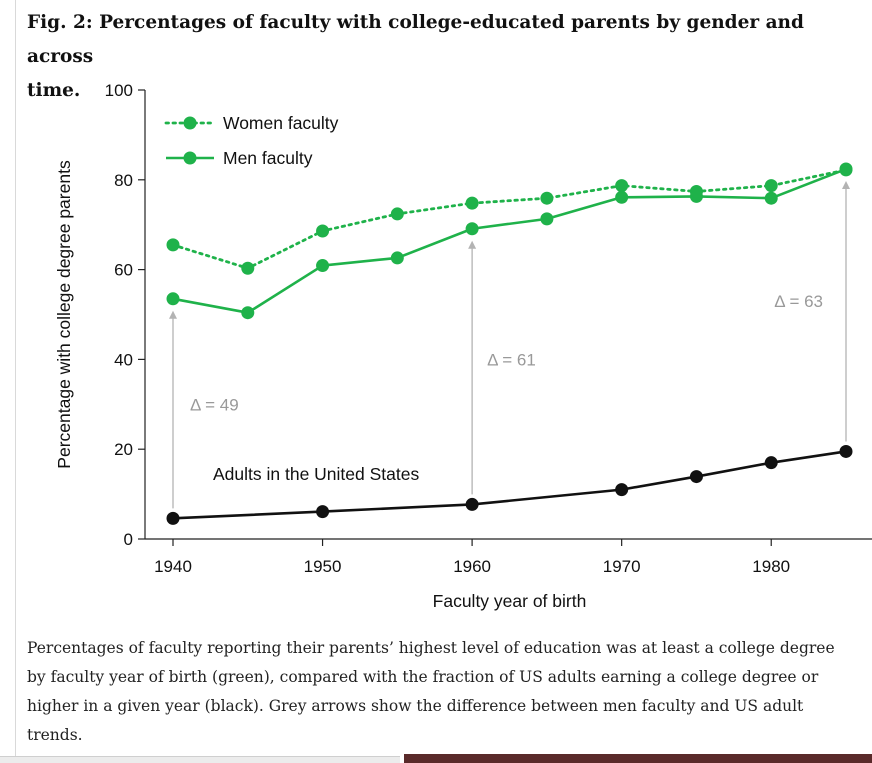 This screenshot has width=872, height=763. Describe the element at coordinates (123, 180) in the screenshot. I see `y-tick-label: 80` at that location.